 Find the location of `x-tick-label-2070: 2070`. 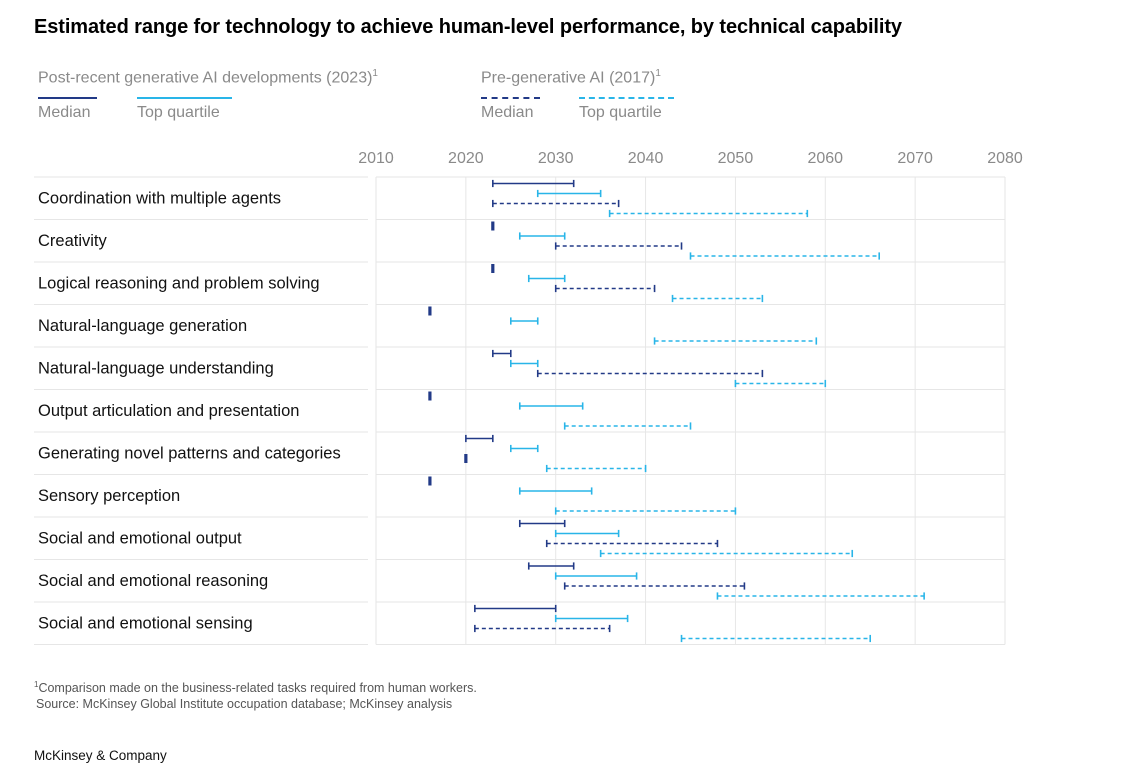

x-tick-label-2070: 2070 is located at coordinates (915, 158).